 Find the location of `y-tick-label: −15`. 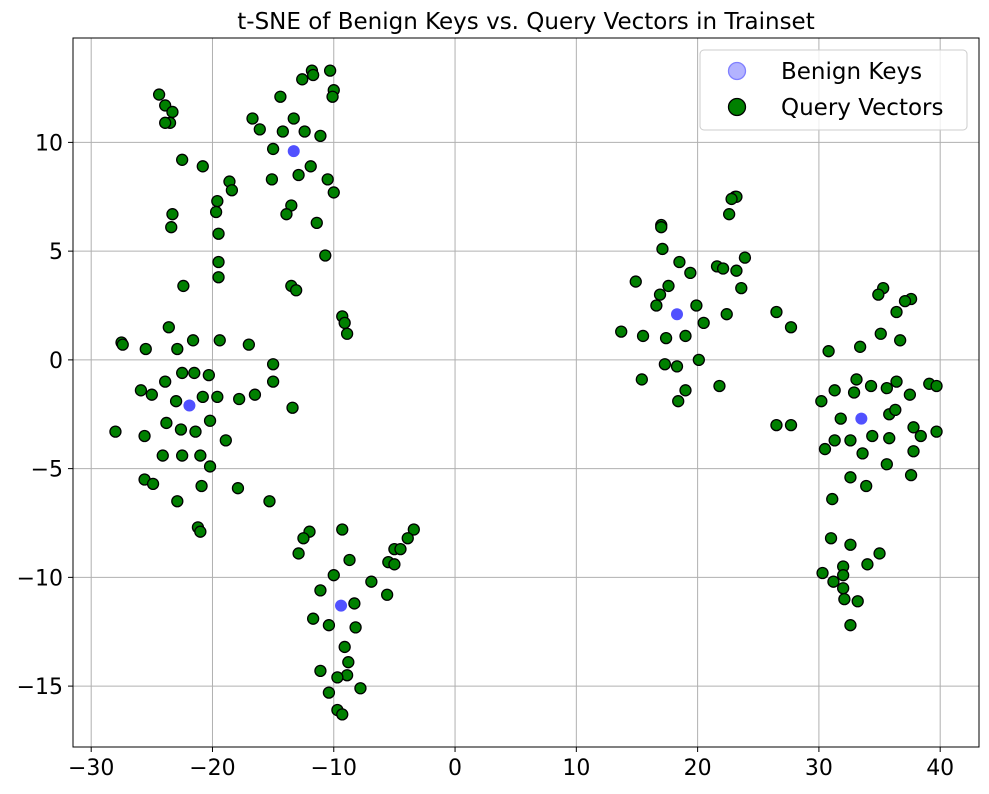

y-tick-label: −15 is located at coordinates (40, 687).